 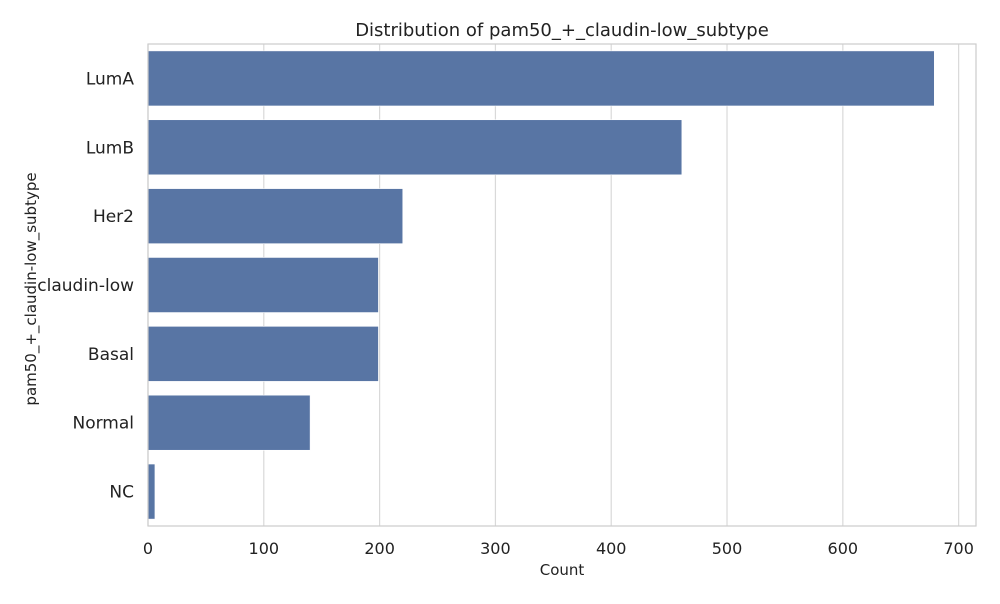 I want to click on x-tick-label: 400, so click(x=611, y=548).